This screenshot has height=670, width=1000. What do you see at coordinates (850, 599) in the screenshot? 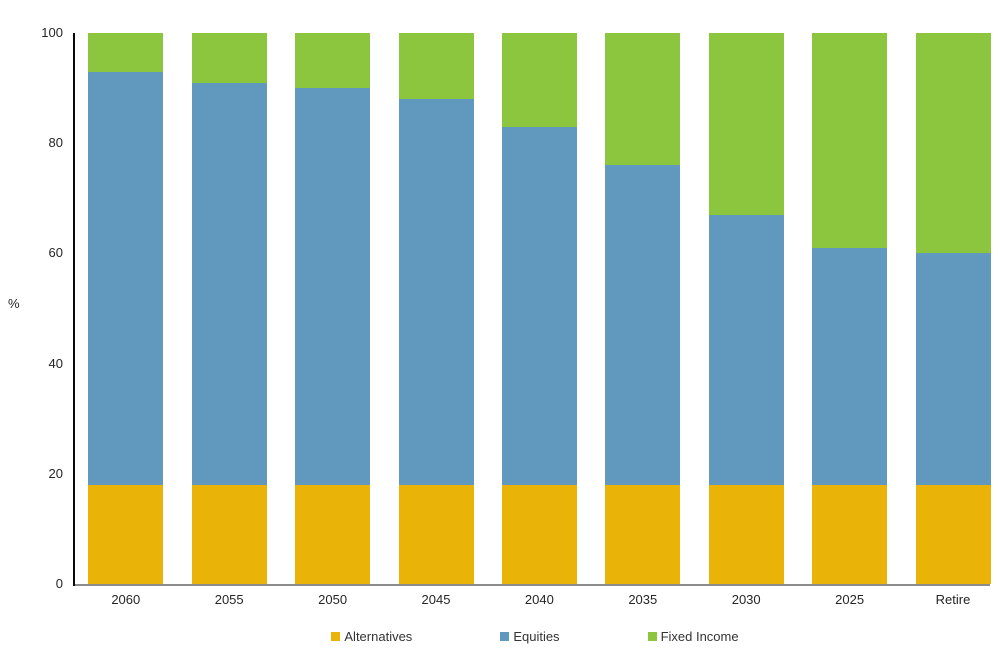
I see `x-tick-label: 2025` at bounding box center [850, 599].